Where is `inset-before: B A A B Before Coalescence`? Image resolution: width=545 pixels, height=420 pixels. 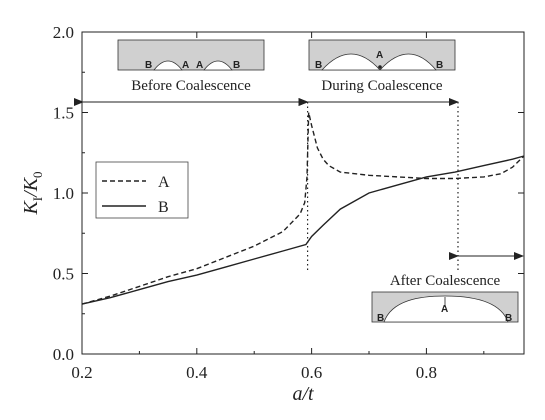
inset-before: B A A B Before Coalescence is located at coordinates (191, 66).